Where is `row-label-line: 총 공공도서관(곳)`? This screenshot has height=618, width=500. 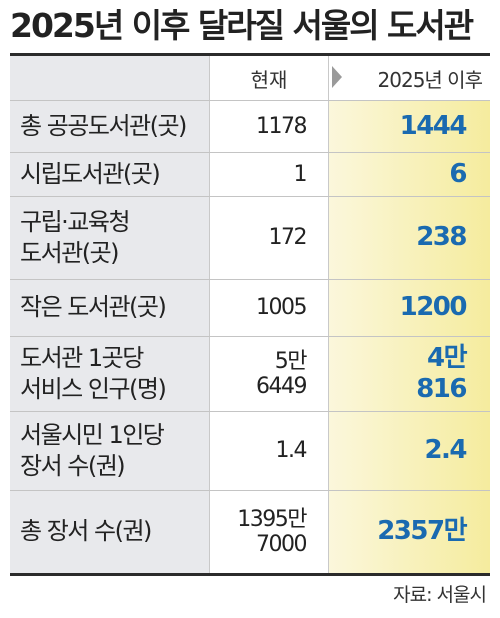
row-label-line: 총 공공도서관(곳) is located at coordinates (103, 125).